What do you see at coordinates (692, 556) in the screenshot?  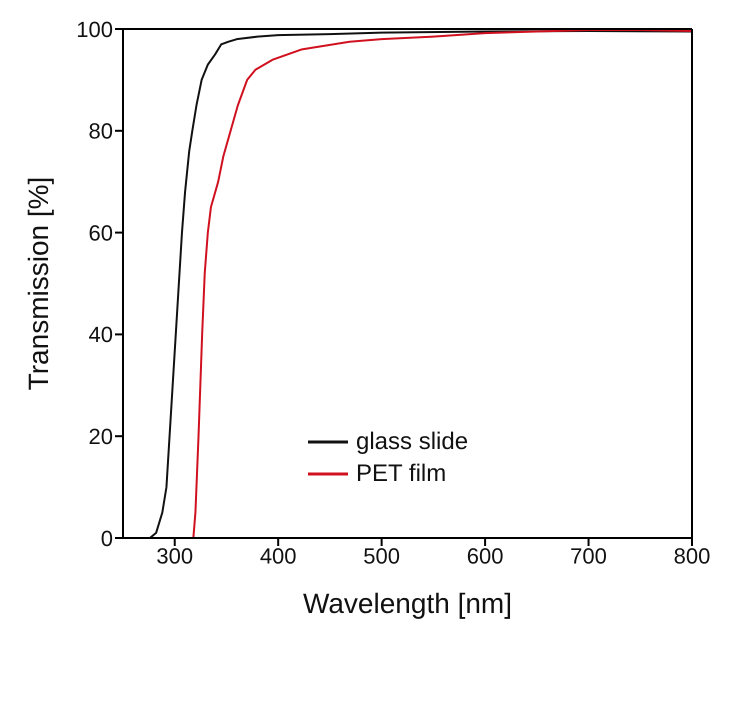 I see `x-tick-label: 800` at bounding box center [692, 556].